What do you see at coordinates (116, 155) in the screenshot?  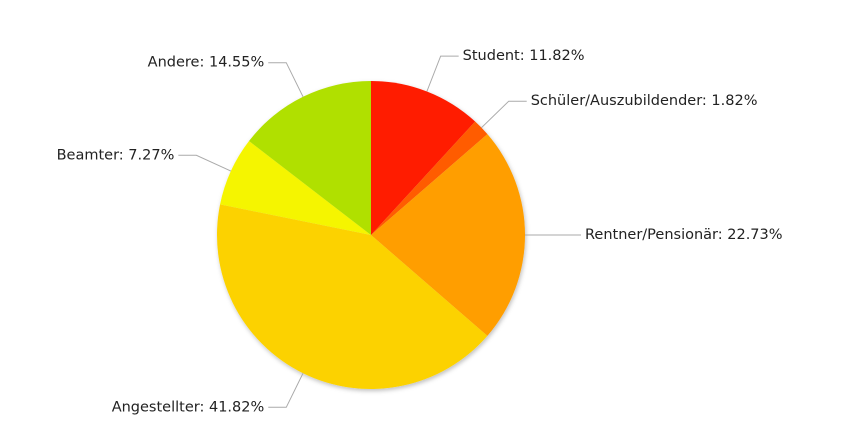 I see `data-label: Beamter: 7.27%` at bounding box center [116, 155].